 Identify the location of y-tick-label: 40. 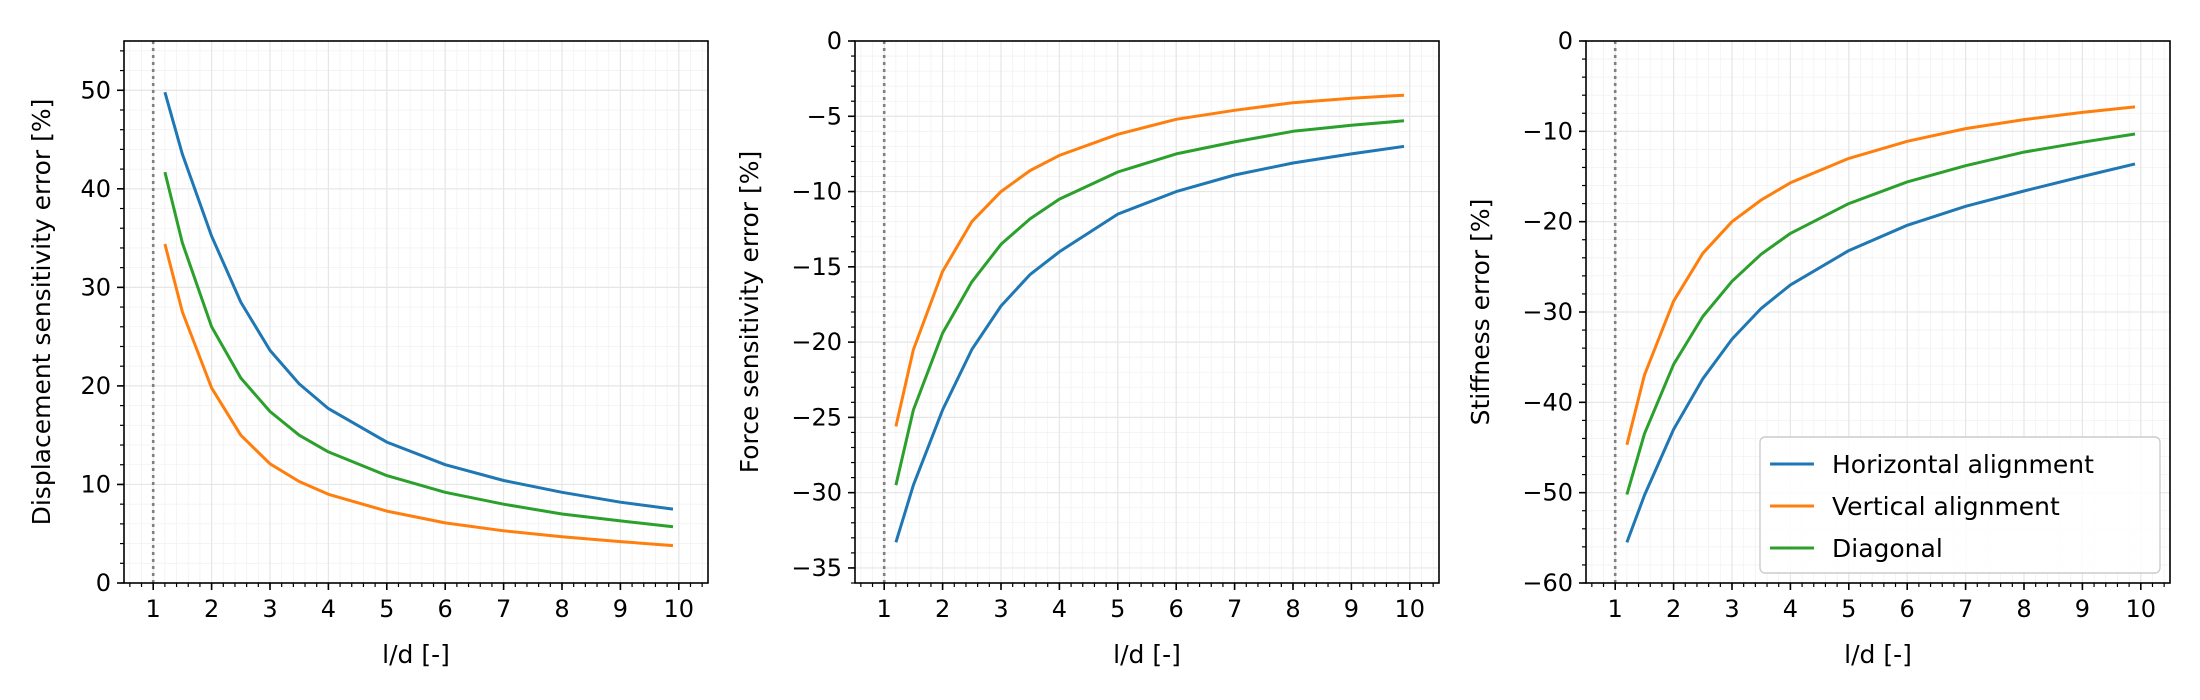
(95, 189).